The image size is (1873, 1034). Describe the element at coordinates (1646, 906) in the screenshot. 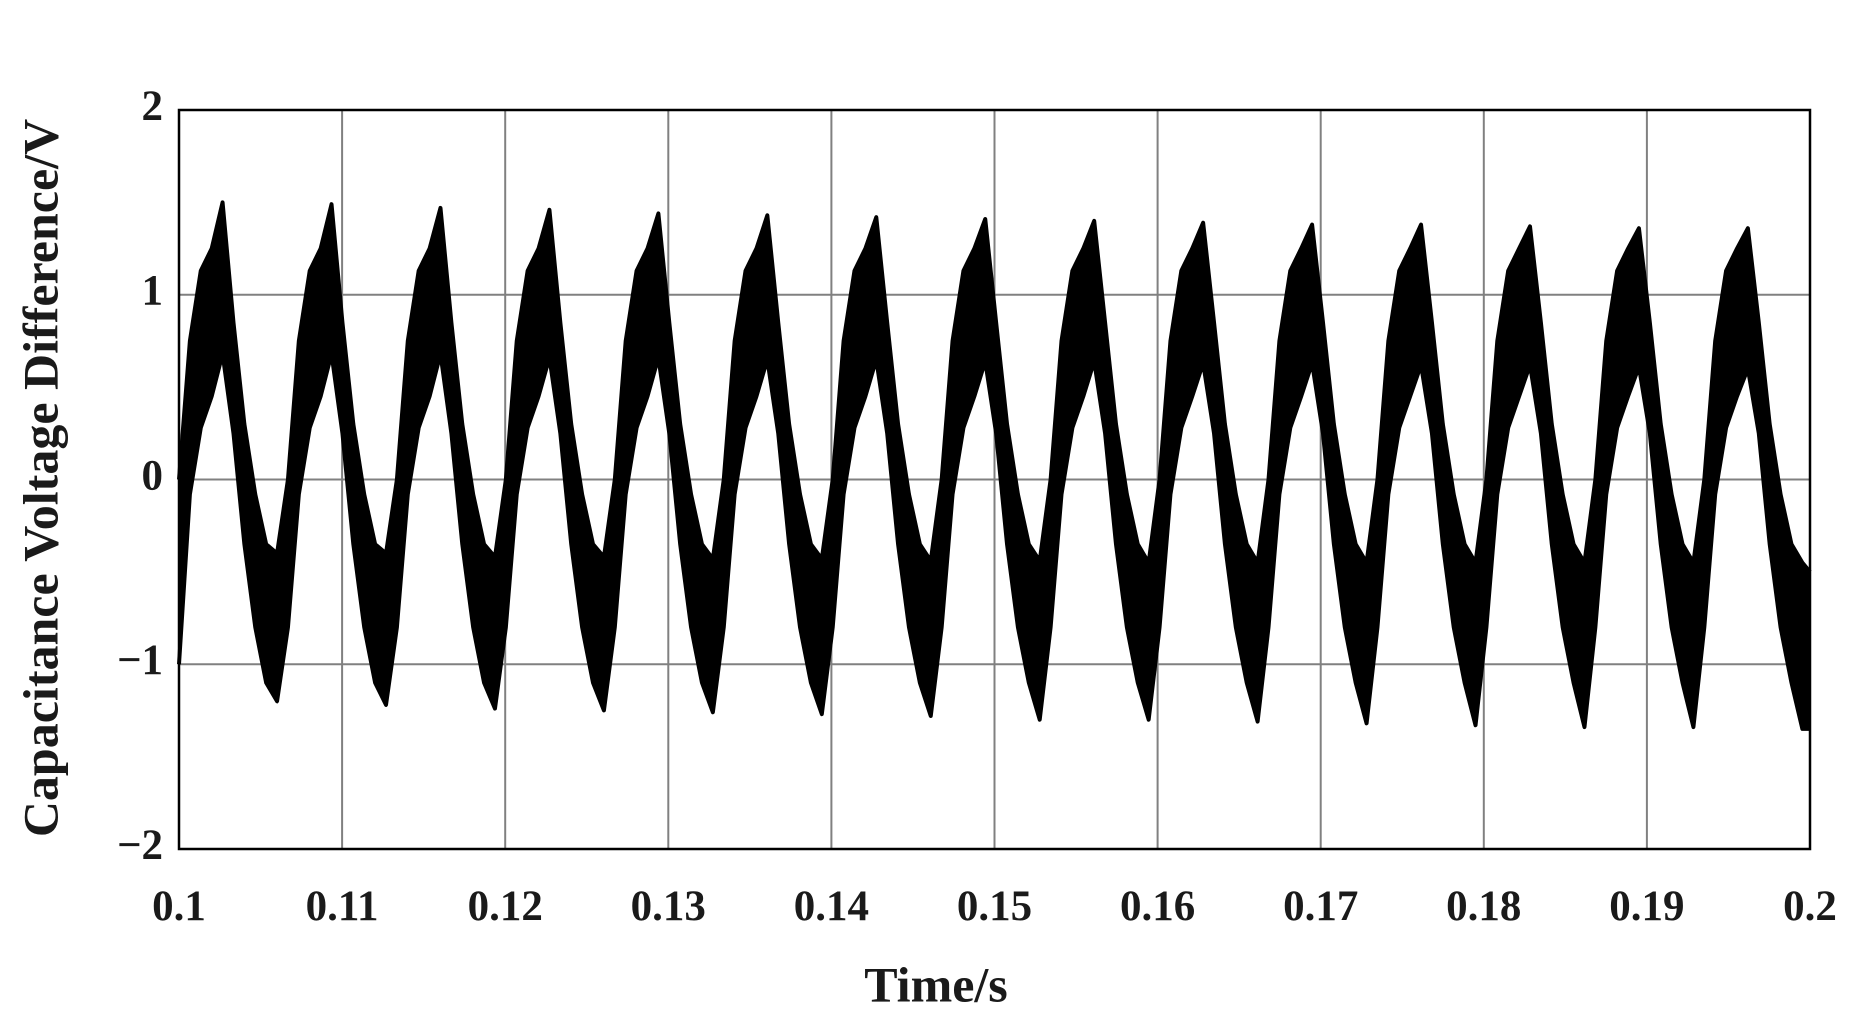

I see `x-tick-label: 0.19` at that location.